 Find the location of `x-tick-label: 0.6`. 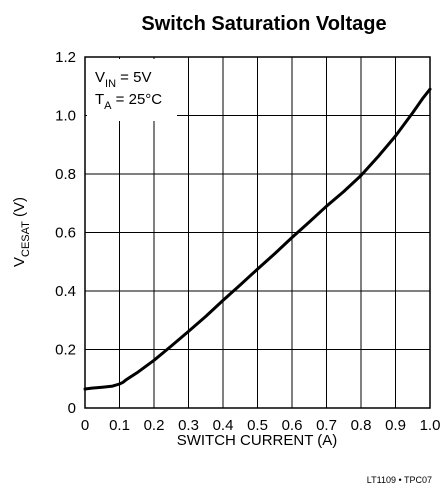

x-tick-label: 0.6 is located at coordinates (292, 425).